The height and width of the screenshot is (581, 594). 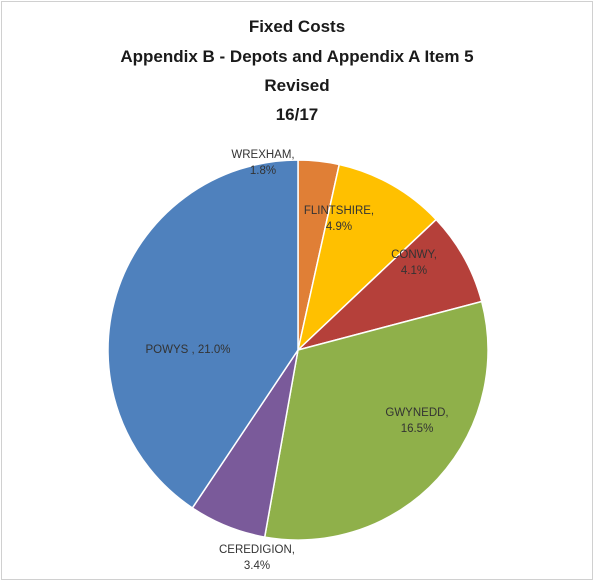 I want to click on data-label-wrexham: WREXHAM, 1.8%, so click(x=262, y=163).